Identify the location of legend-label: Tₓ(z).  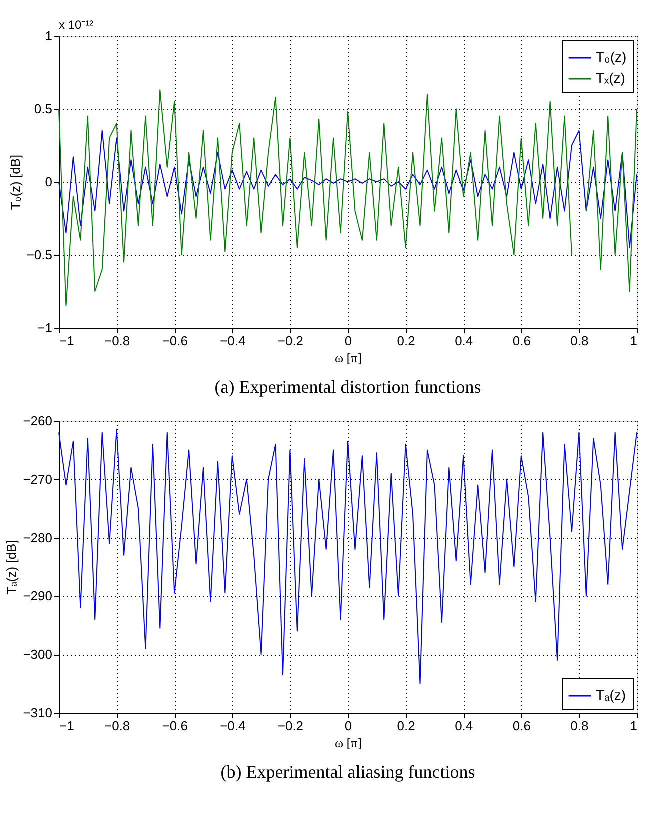
(611, 78).